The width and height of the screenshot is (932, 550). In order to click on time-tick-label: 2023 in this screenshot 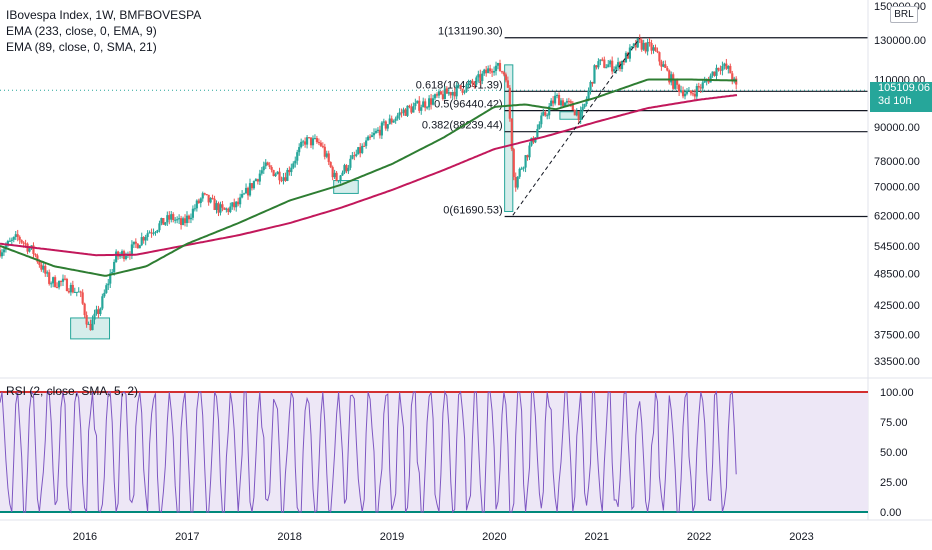, I will do `click(801, 537)`.